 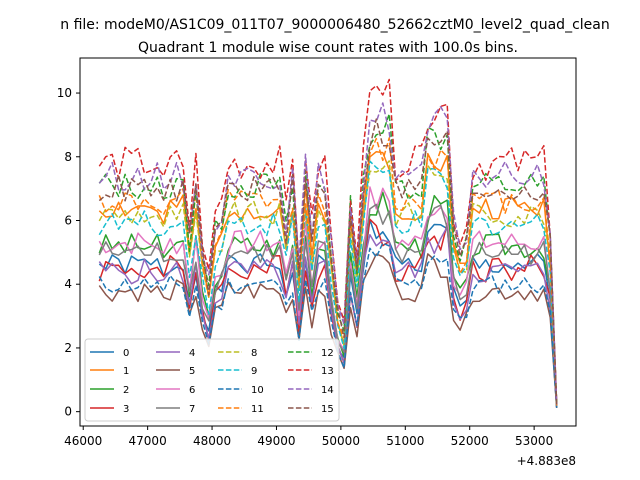 What do you see at coordinates (192, 390) in the screenshot?
I see `legend-label-6: 6` at bounding box center [192, 390].